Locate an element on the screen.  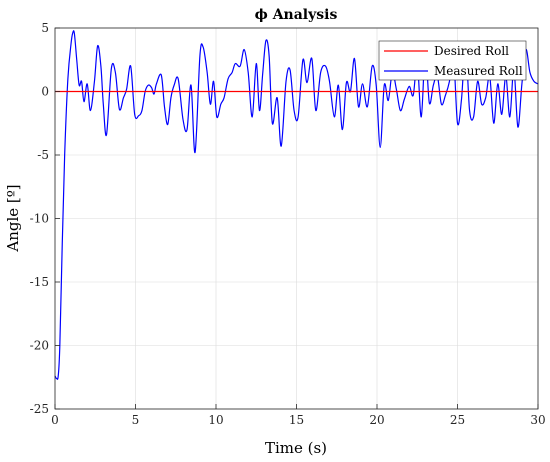
x-tick-label: 20 is located at coordinates (376, 420).